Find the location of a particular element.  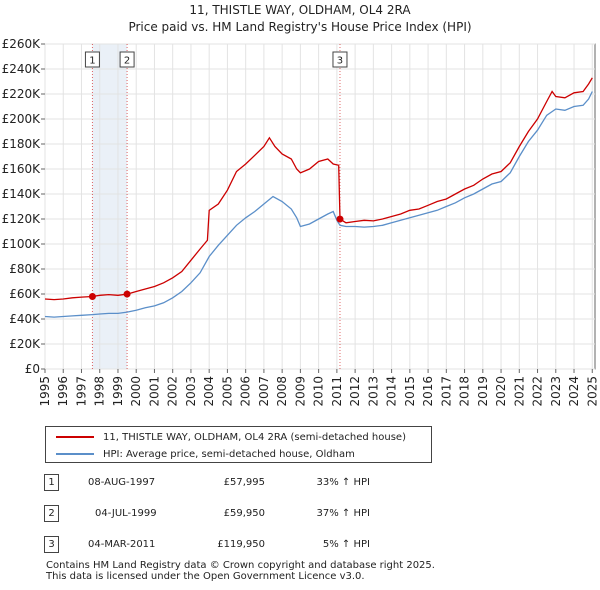

y-tick-label: £40K is located at coordinates (25, 319).